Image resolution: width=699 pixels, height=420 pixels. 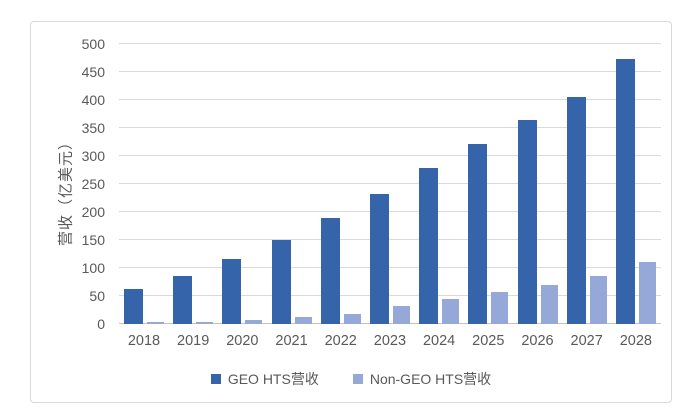 What do you see at coordinates (439, 341) in the screenshot?
I see `x-tick-label: 2024` at bounding box center [439, 341].